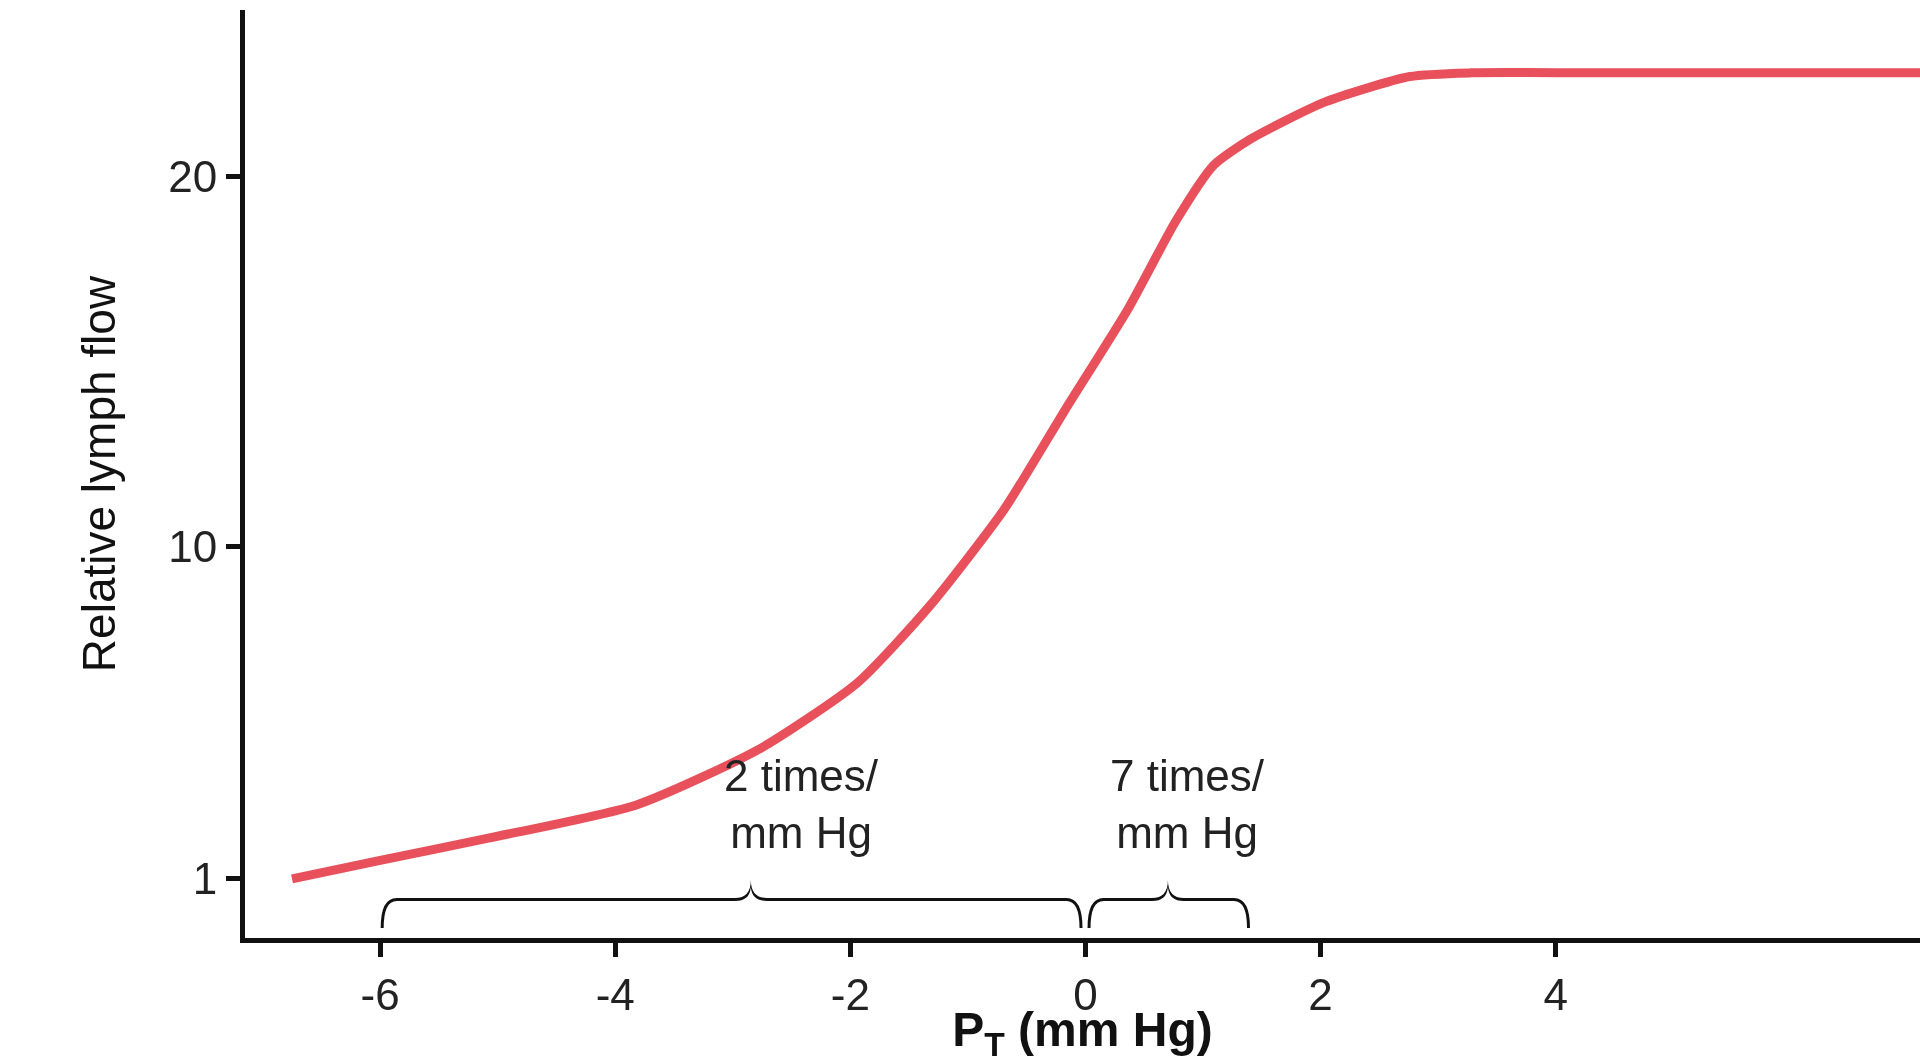 Image resolution: width=1920 pixels, height=1063 pixels. I want to click on x-tick-label: -2, so click(850, 994).